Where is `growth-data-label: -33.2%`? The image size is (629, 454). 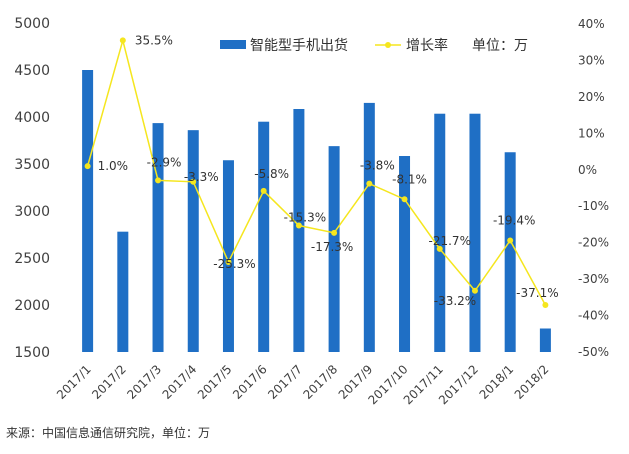
growth-data-label: -33.2% is located at coordinates (455, 301).